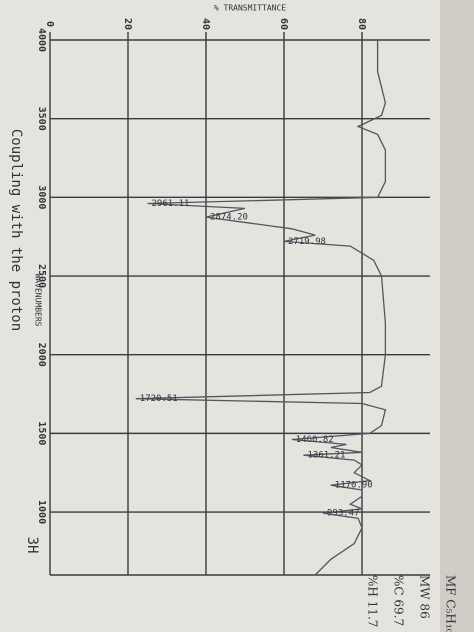 The image size is (474, 632). What do you see at coordinates (399, 600) in the screenshot?
I see `formula-info: %C 69.7` at bounding box center [399, 600].